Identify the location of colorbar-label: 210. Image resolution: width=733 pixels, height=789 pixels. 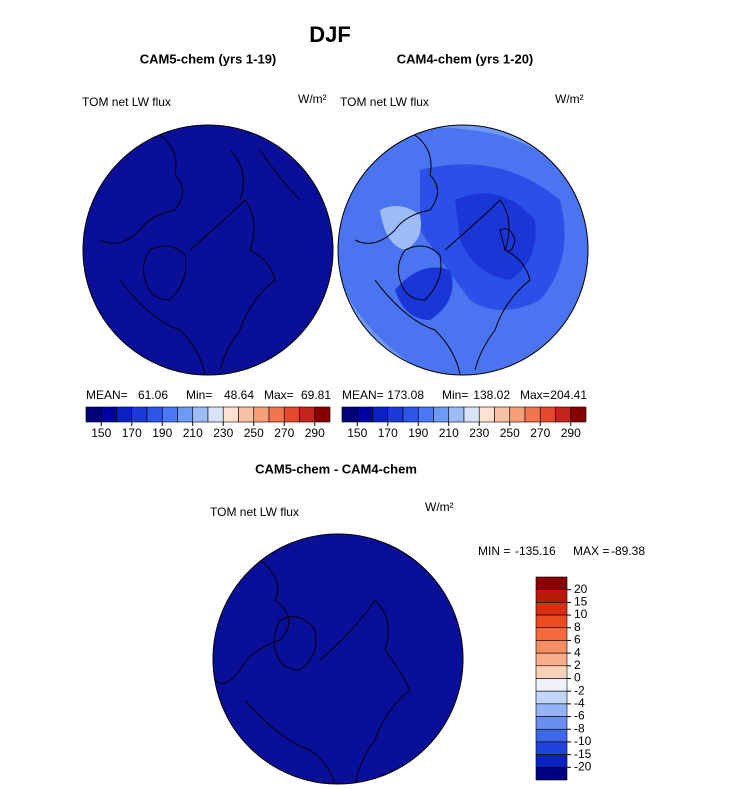
(193, 433).